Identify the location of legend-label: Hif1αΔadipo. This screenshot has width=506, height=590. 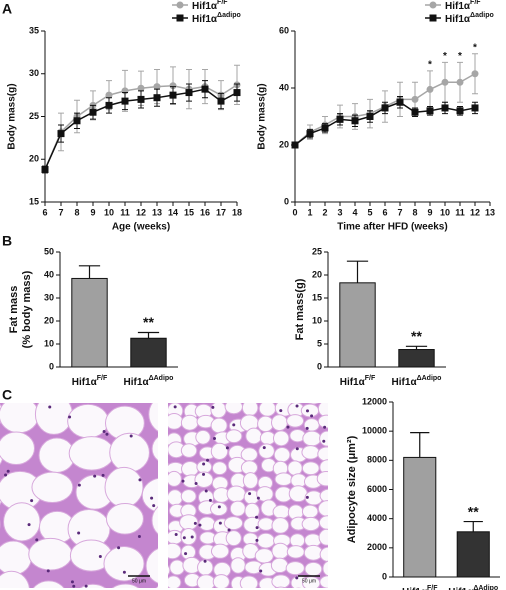
(216, 18).